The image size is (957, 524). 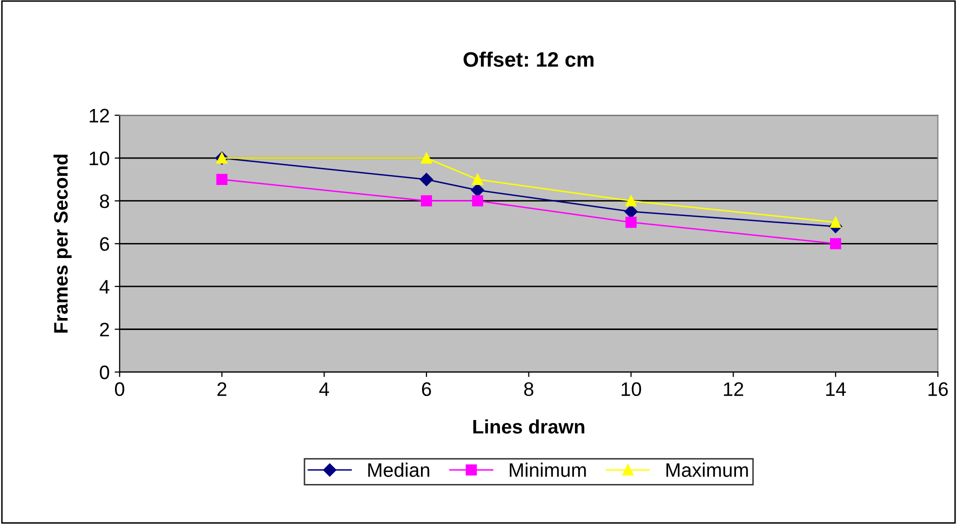 What do you see at coordinates (105, 244) in the screenshot?
I see `y-tick-label: 6` at bounding box center [105, 244].